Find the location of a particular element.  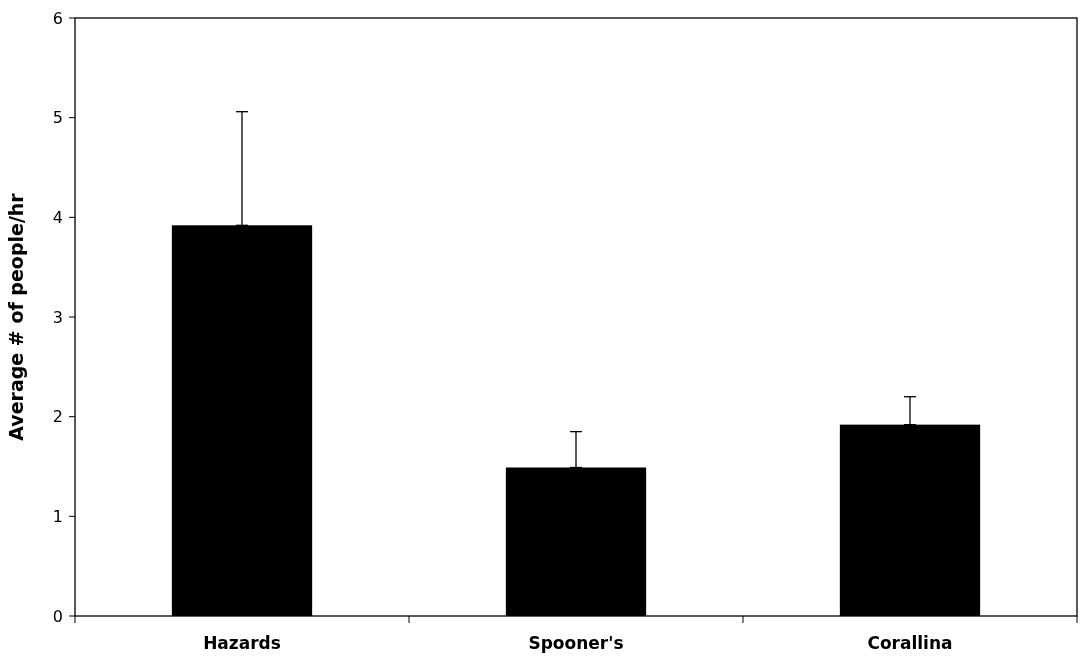

y-tick-label: 3 is located at coordinates (57, 317).